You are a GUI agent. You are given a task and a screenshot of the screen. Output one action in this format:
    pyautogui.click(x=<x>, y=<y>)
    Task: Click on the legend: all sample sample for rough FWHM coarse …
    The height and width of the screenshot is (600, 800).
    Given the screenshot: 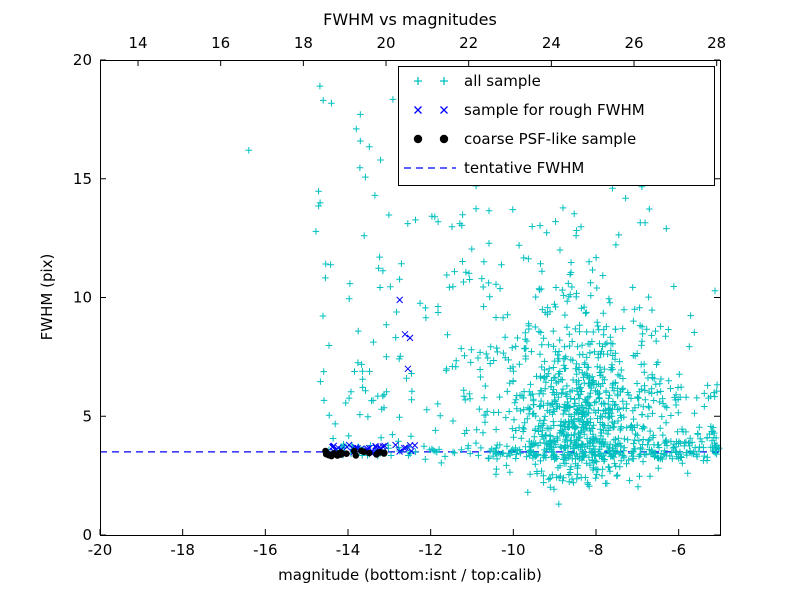 What is the action you would take?
    pyautogui.click(x=556, y=126)
    